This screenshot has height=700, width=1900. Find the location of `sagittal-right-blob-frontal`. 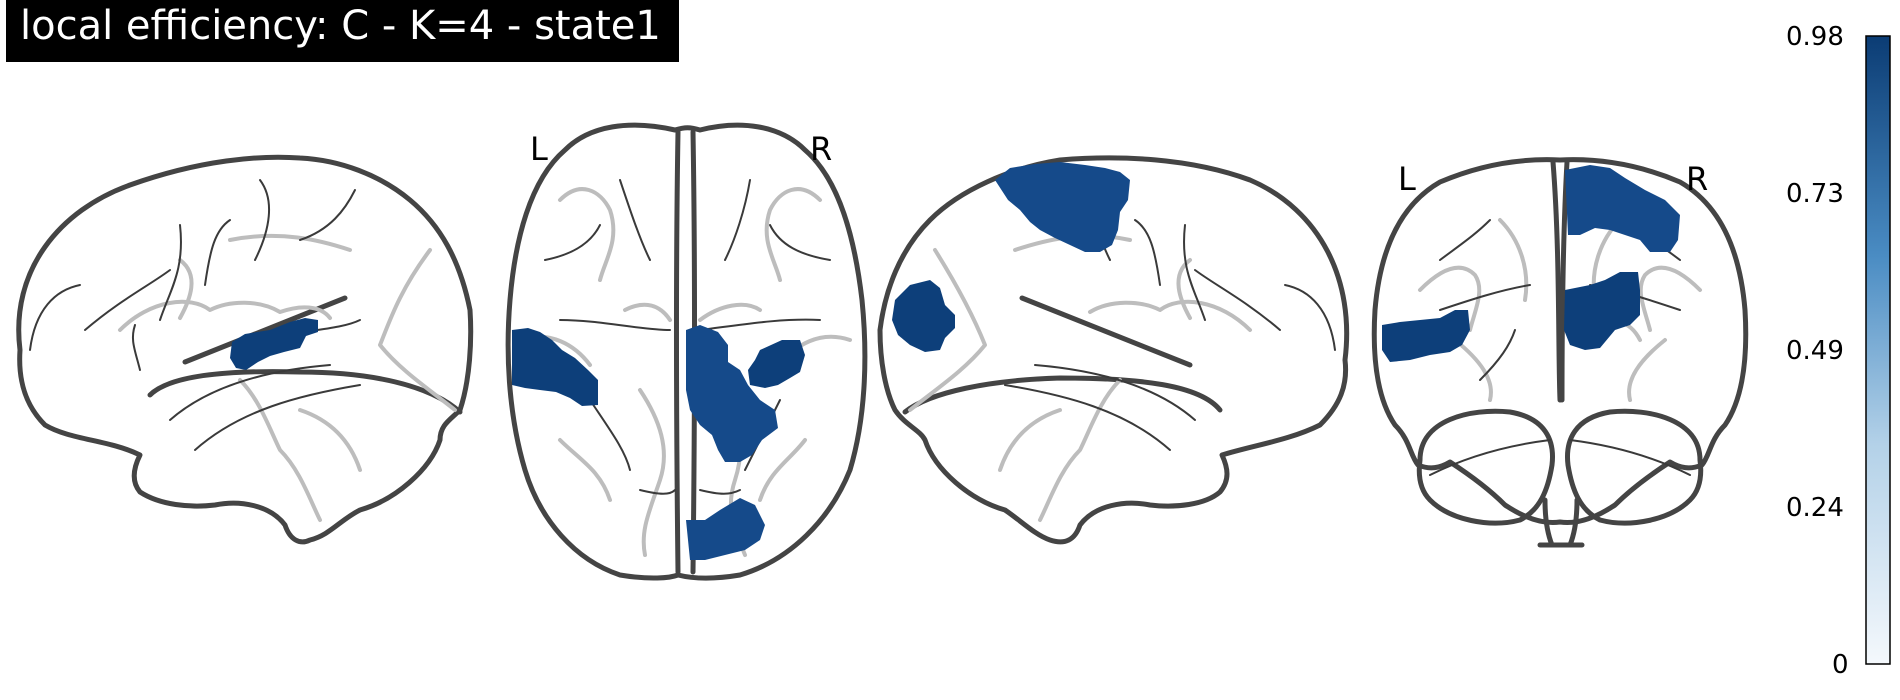

sagittal-right-blob-frontal is located at coordinates (923, 316).